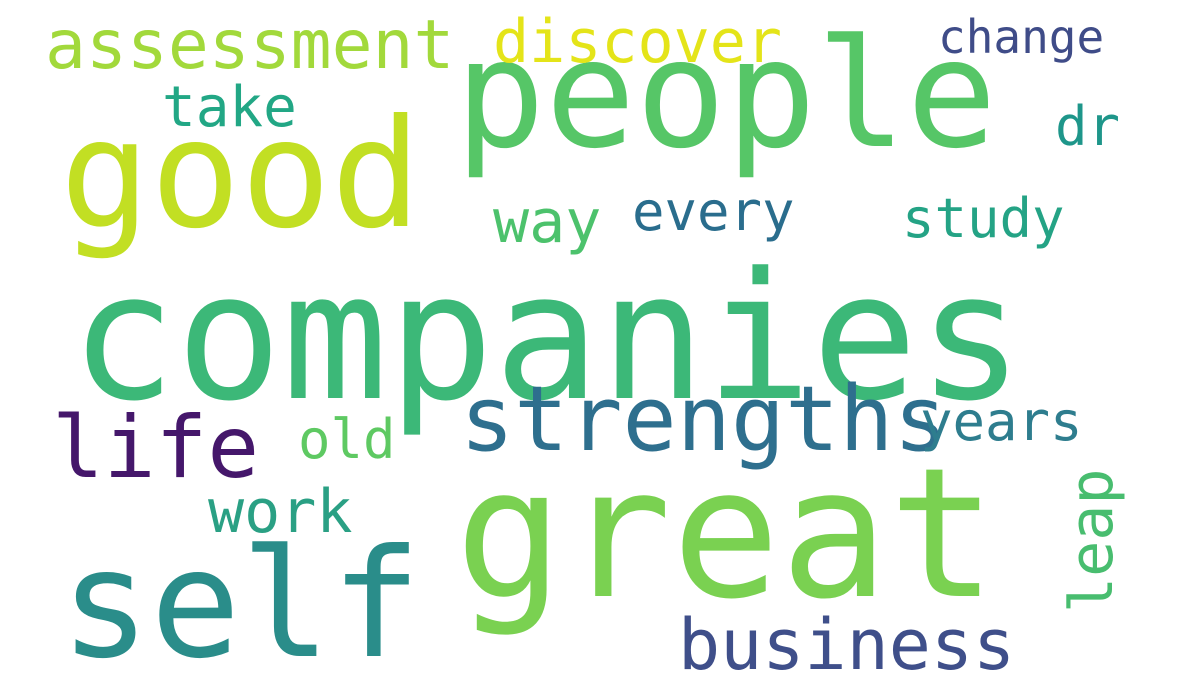 Image resolution: width=1200 pixels, height=700 pixels. Describe the element at coordinates (637, 42) in the screenshot. I see `word-discover: discover` at that location.